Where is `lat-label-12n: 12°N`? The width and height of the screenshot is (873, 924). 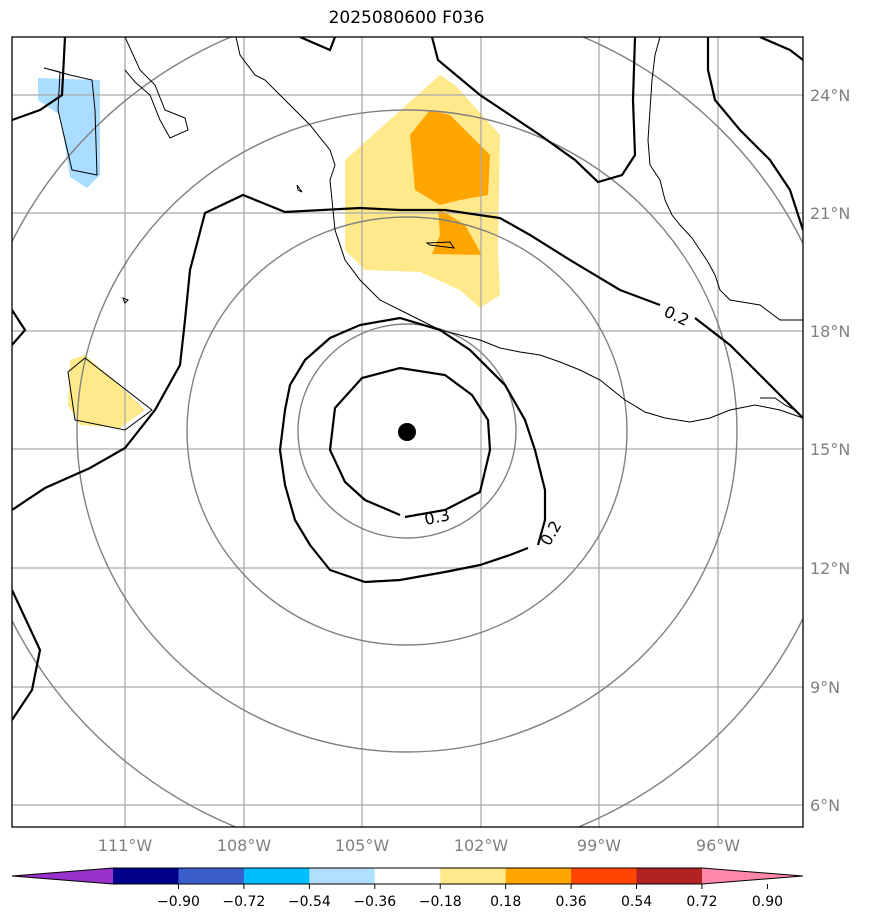
lat-label-12n: 12°N is located at coordinates (830, 568).